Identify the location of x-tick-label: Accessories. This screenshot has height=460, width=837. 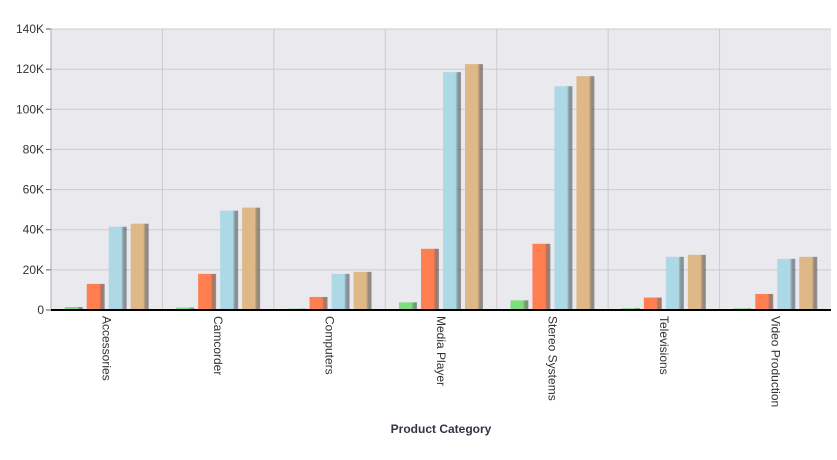
(107, 348).